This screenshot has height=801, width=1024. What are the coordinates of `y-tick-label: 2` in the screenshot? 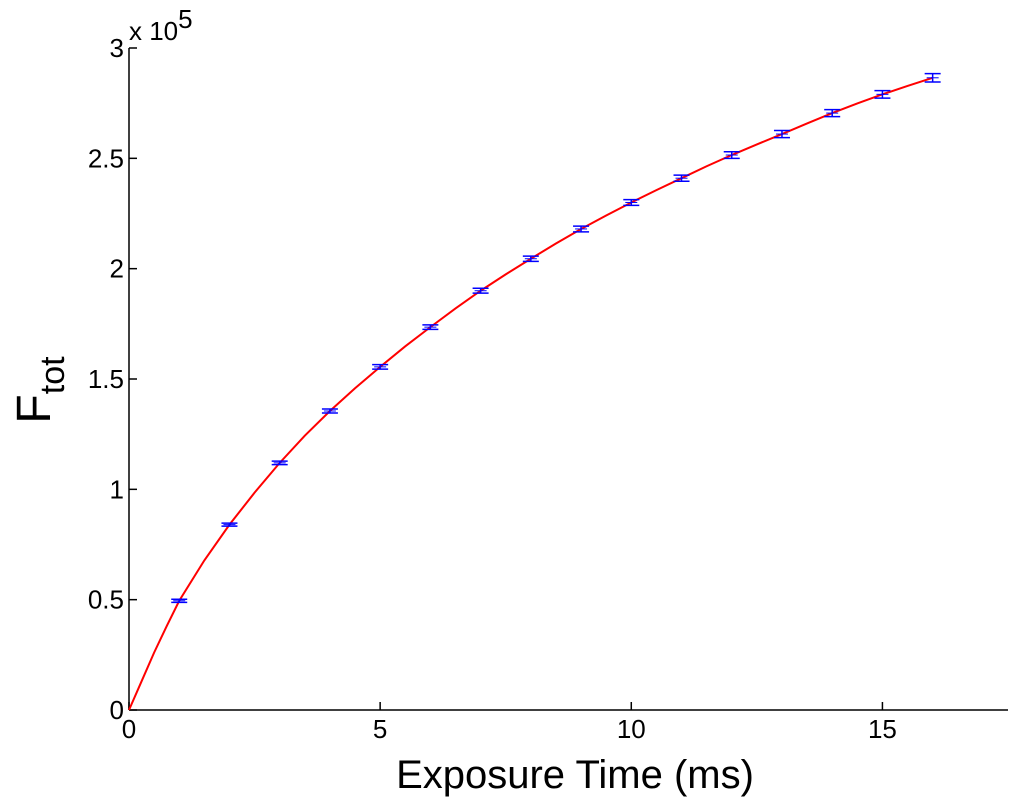 It's located at (117, 269).